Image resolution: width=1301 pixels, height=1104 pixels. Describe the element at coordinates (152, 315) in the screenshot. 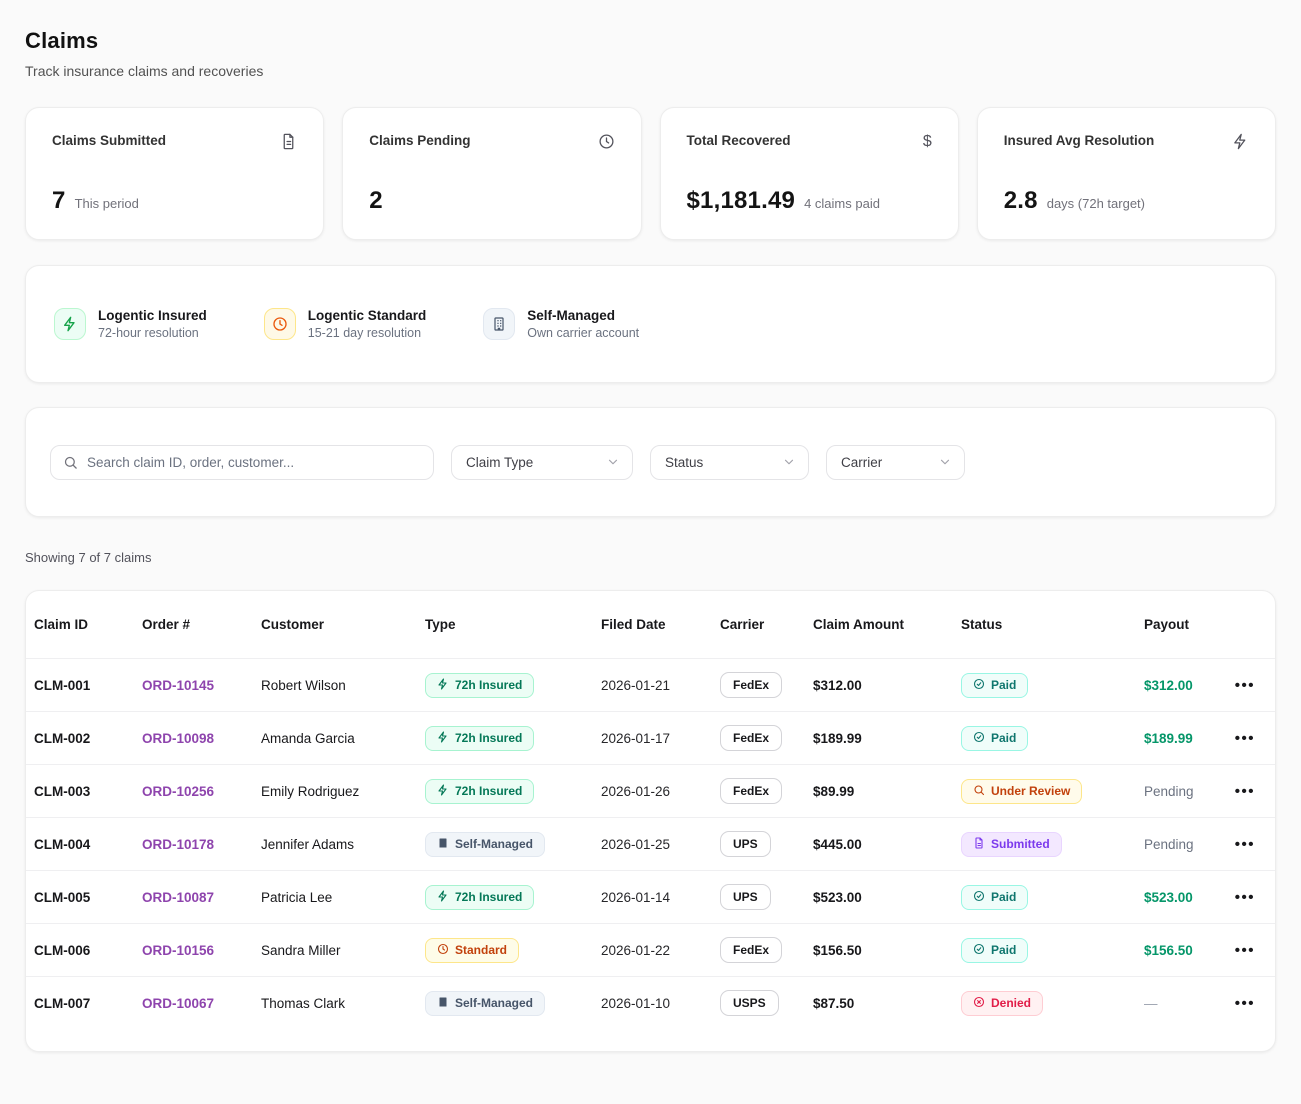

I see `legend-title: Logentic Insured` at that location.